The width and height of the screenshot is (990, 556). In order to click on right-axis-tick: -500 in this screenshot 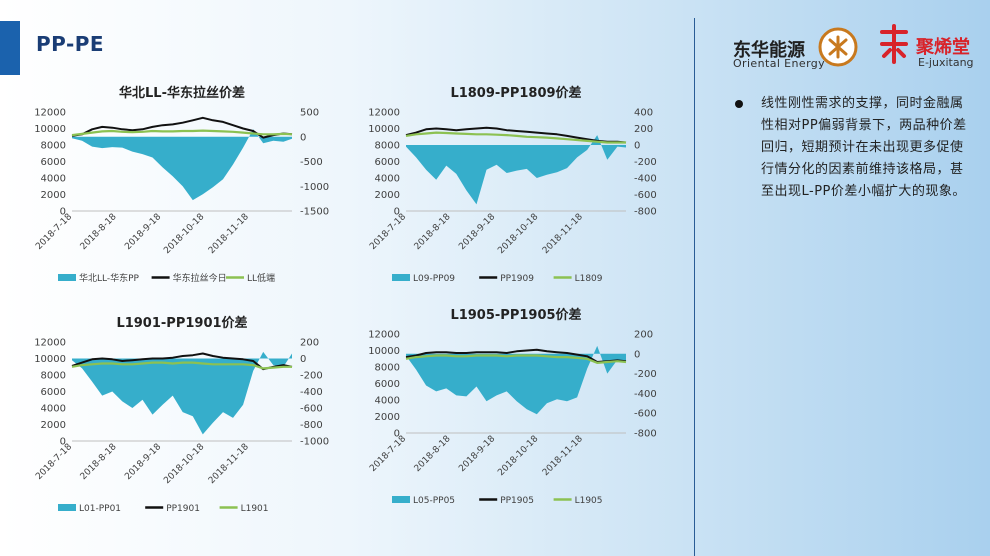, I will do `click(311, 162)`.